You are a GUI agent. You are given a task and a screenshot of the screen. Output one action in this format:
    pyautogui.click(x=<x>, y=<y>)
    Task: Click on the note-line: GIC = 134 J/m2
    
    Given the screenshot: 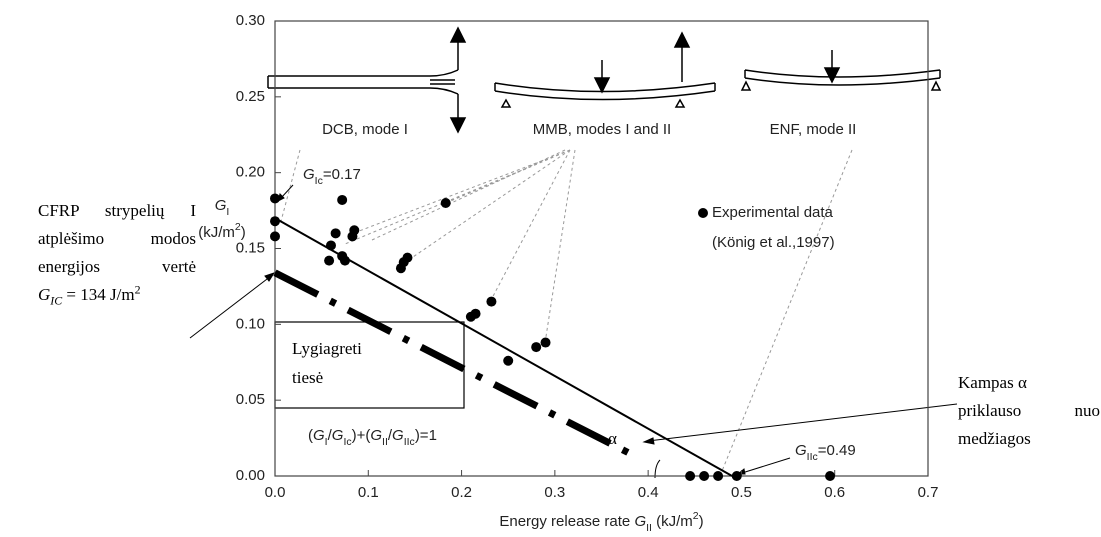 What is the action you would take?
    pyautogui.click(x=117, y=295)
    